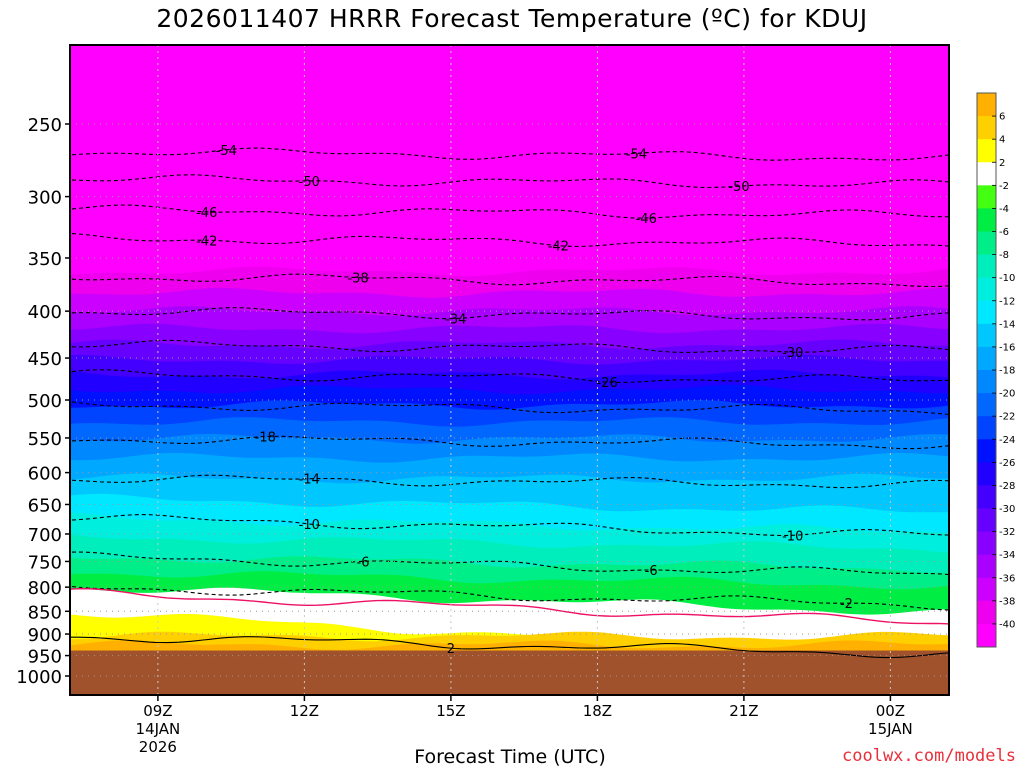 This screenshot has height=768, width=1024. I want to click on y-tick-label: 950, so click(45, 657).